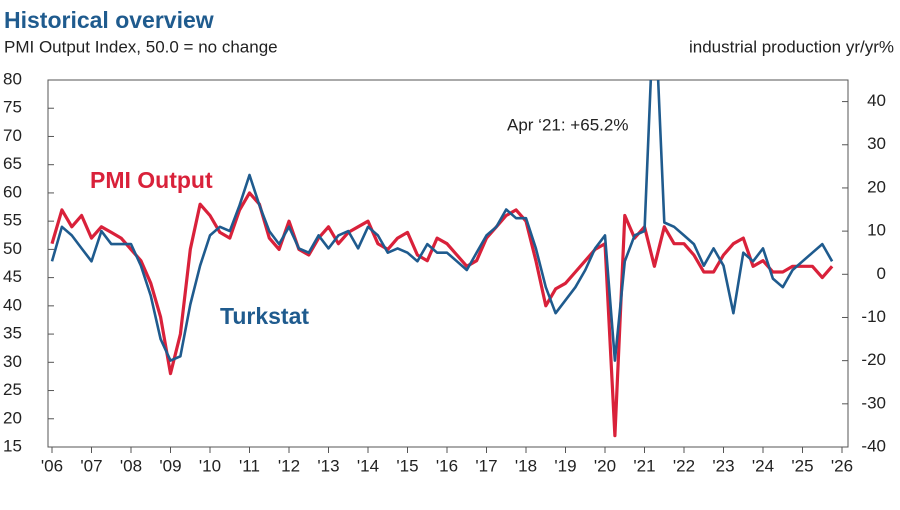 The image size is (900, 510). Describe the element at coordinates (131, 465) in the screenshot. I see `x-tick-label: '08` at that location.